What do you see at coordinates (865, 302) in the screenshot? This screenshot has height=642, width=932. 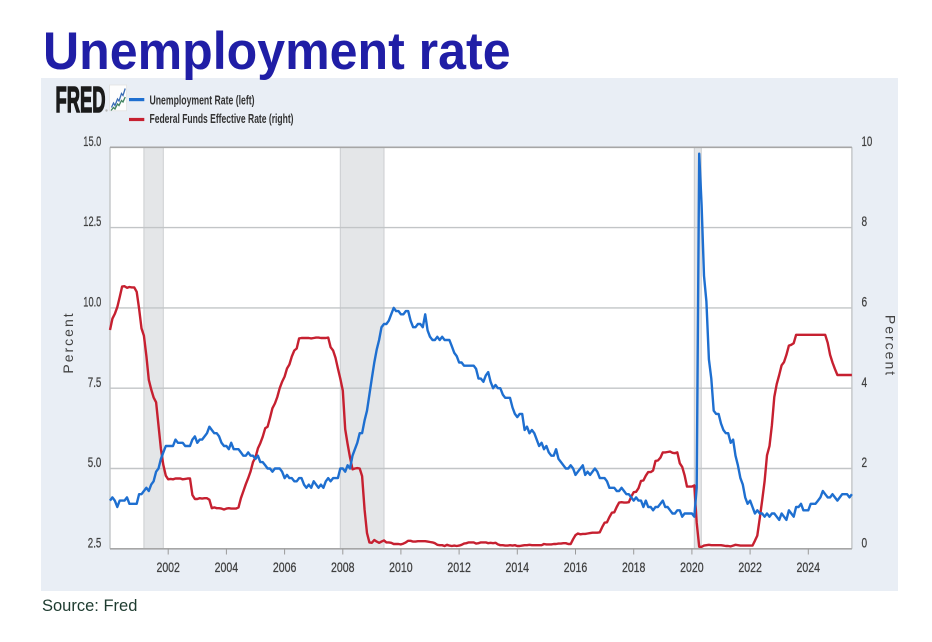 I see `svg-text: 6` at bounding box center [865, 302].